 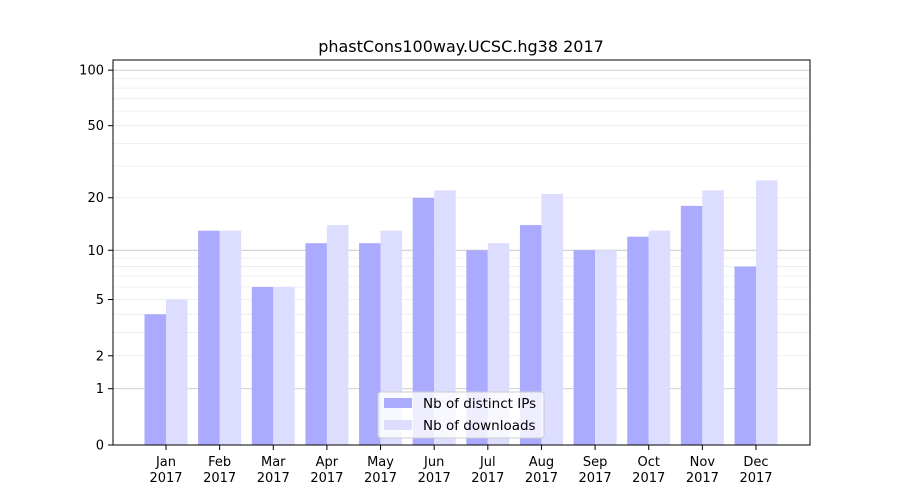 I want to click on x-tick-label-month: Sep, so click(x=595, y=462).